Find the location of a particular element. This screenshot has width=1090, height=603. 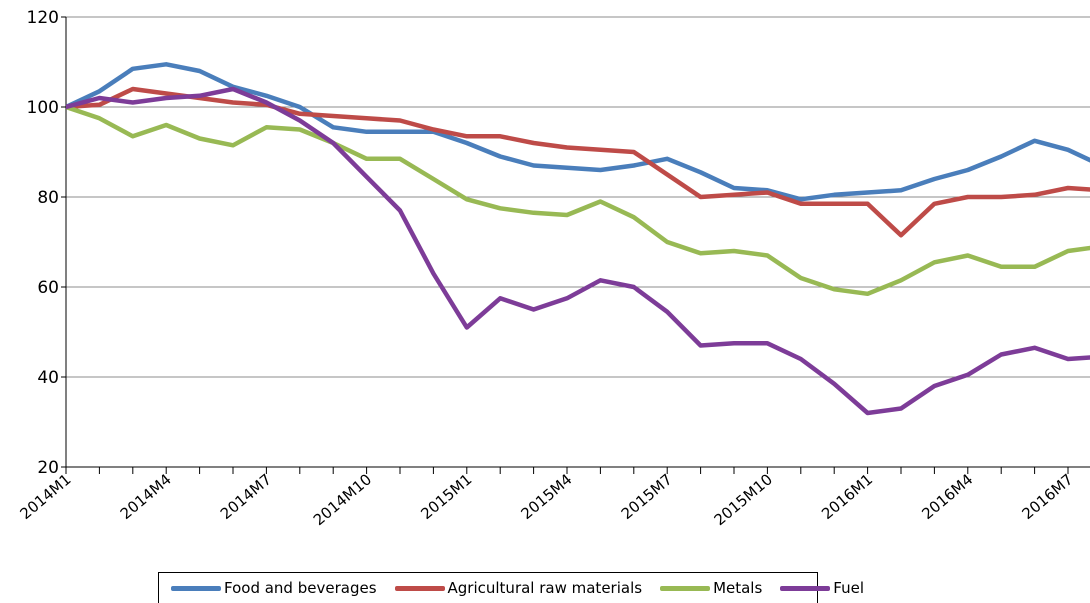

x-tick-label: 2016M7 is located at coordinates (1048, 496).